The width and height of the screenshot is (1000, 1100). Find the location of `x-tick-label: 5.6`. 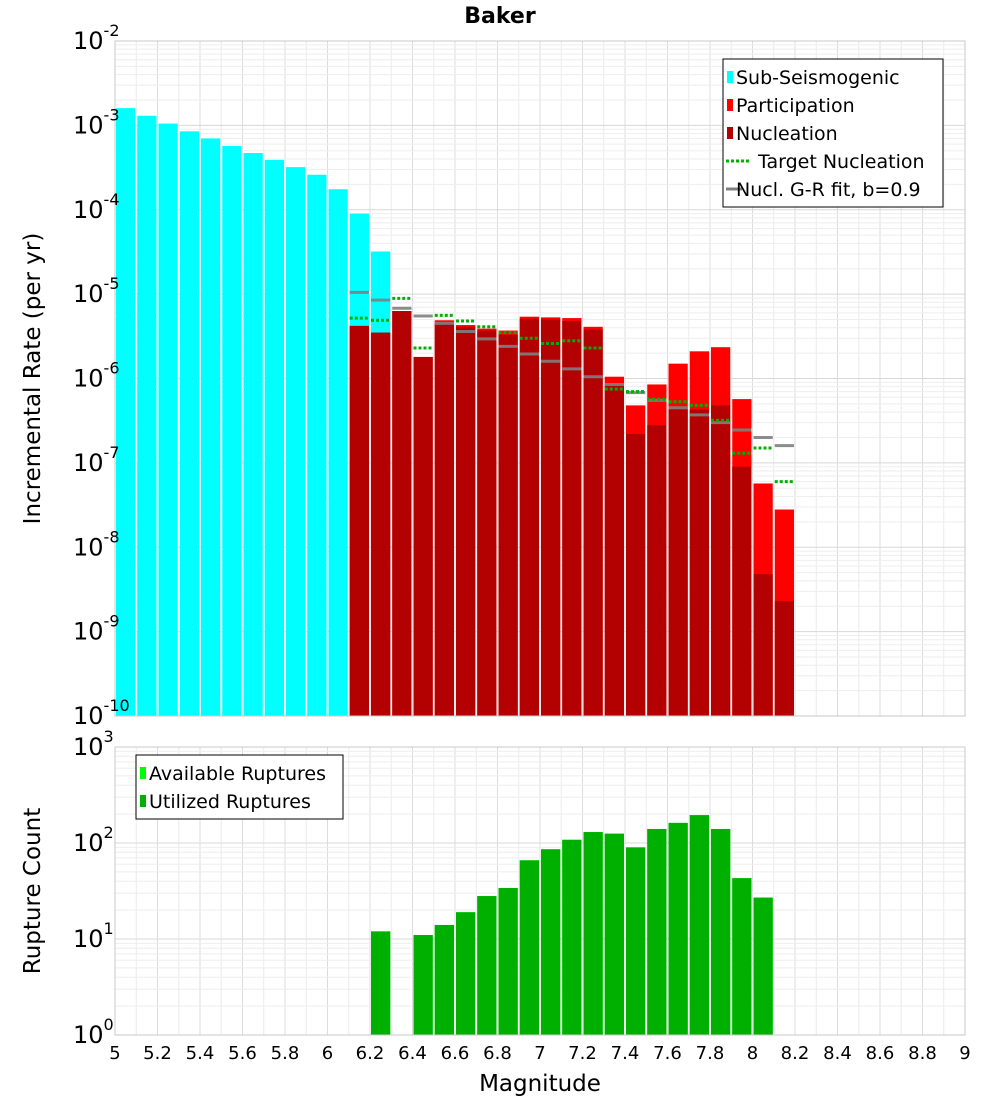

x-tick-label: 5.6 is located at coordinates (242, 1053).